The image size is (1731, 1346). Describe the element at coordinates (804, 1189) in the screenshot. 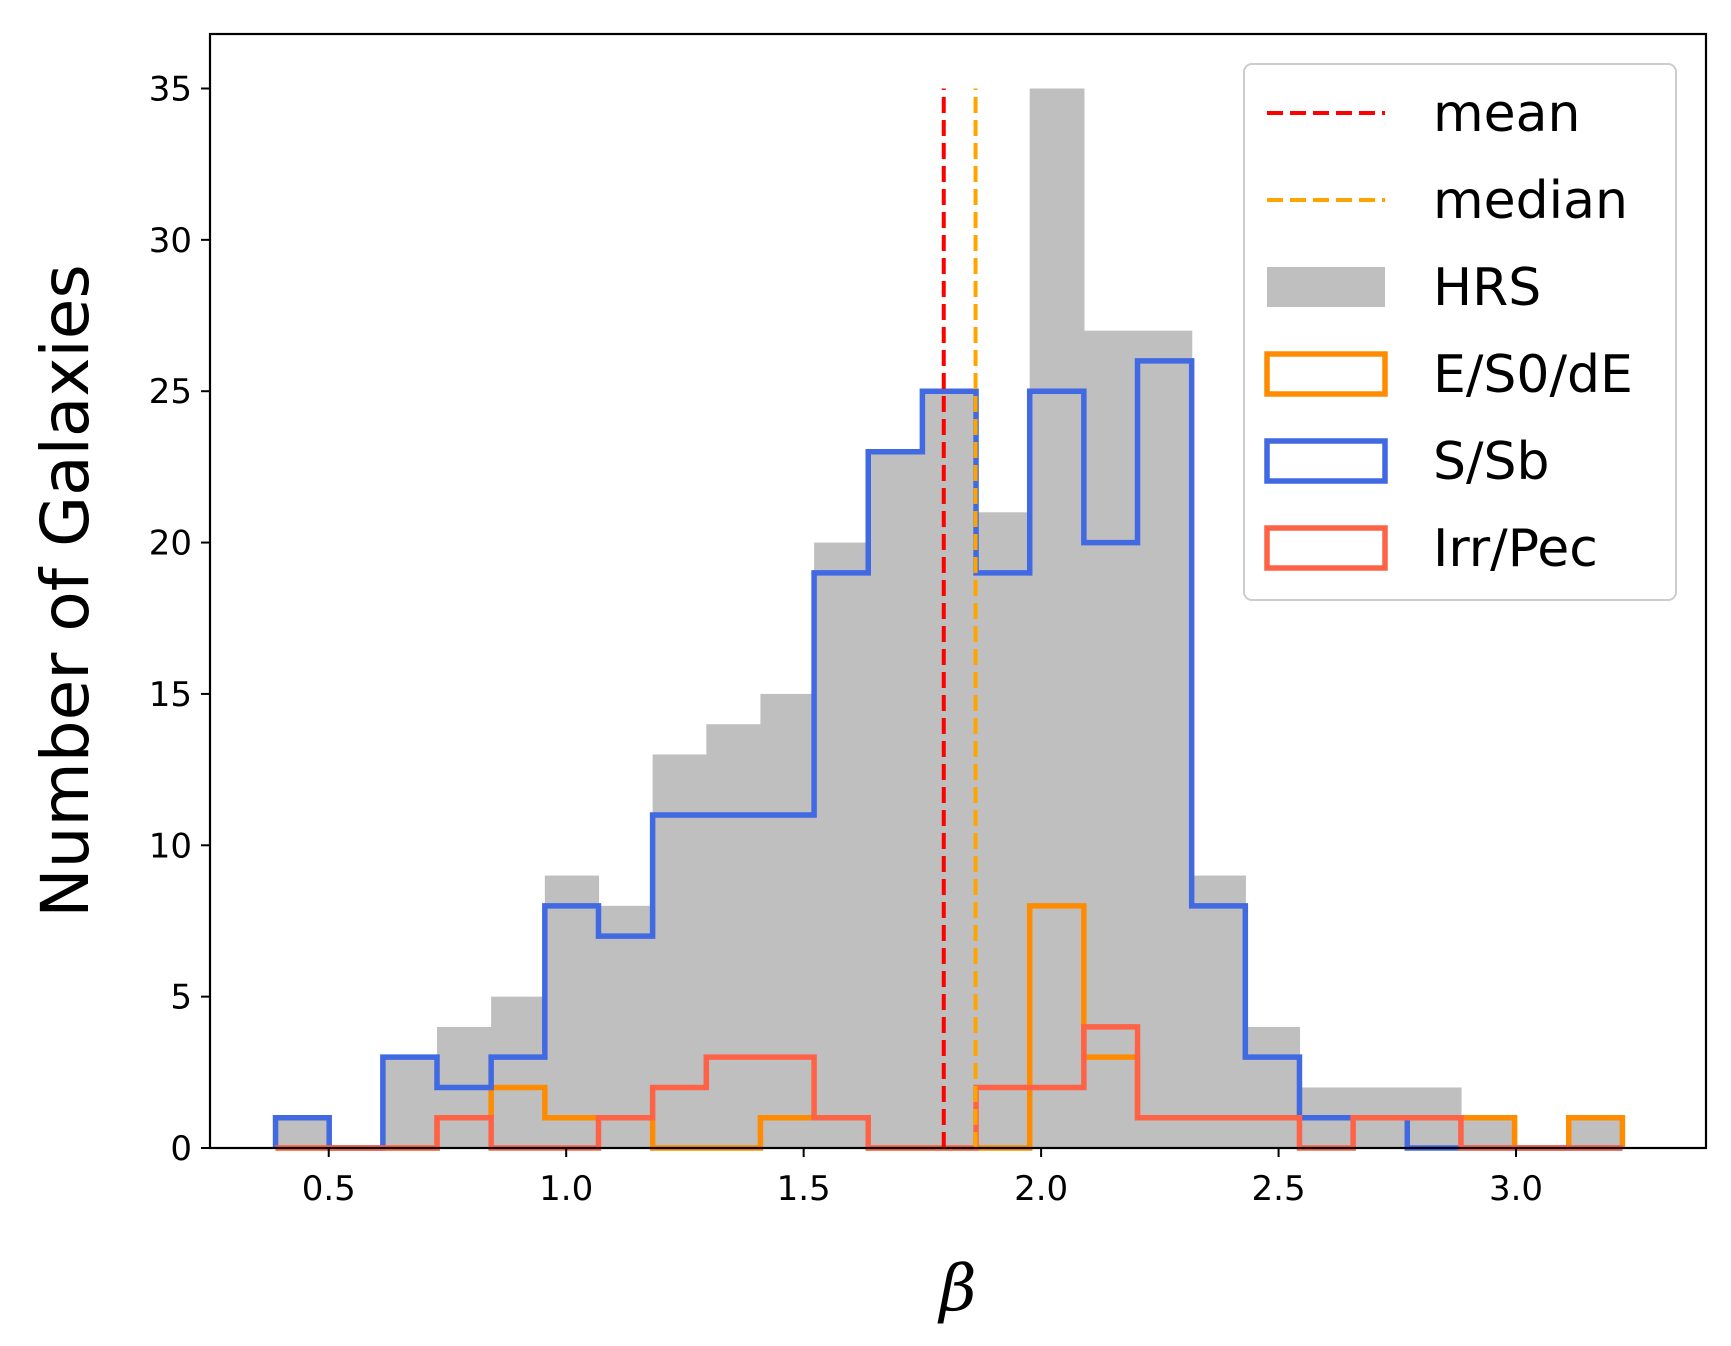

I see `x-tick-label: 1.5` at that location.